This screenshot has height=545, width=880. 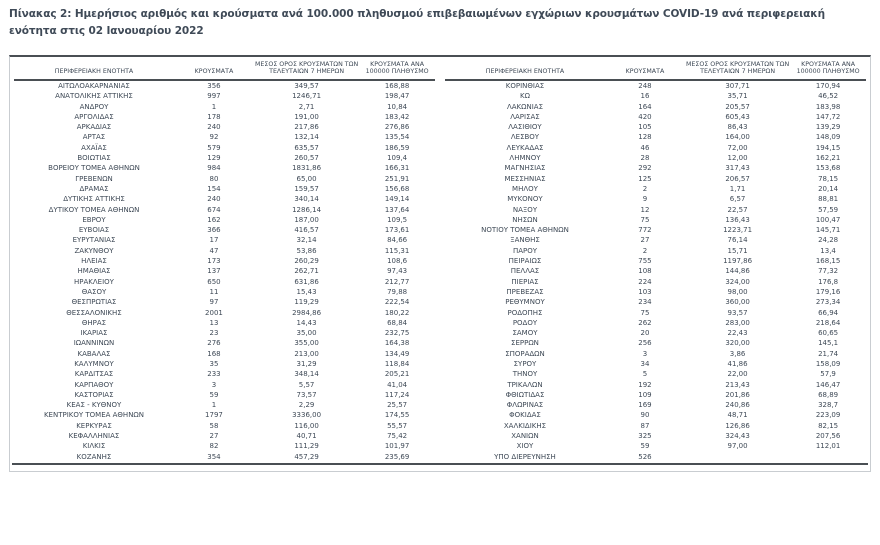 What do you see at coordinates (655, 323) in the screenshot?
I see `table-row: ΡΟΔΟΥ 262 283,00 218,64` at bounding box center [655, 323].